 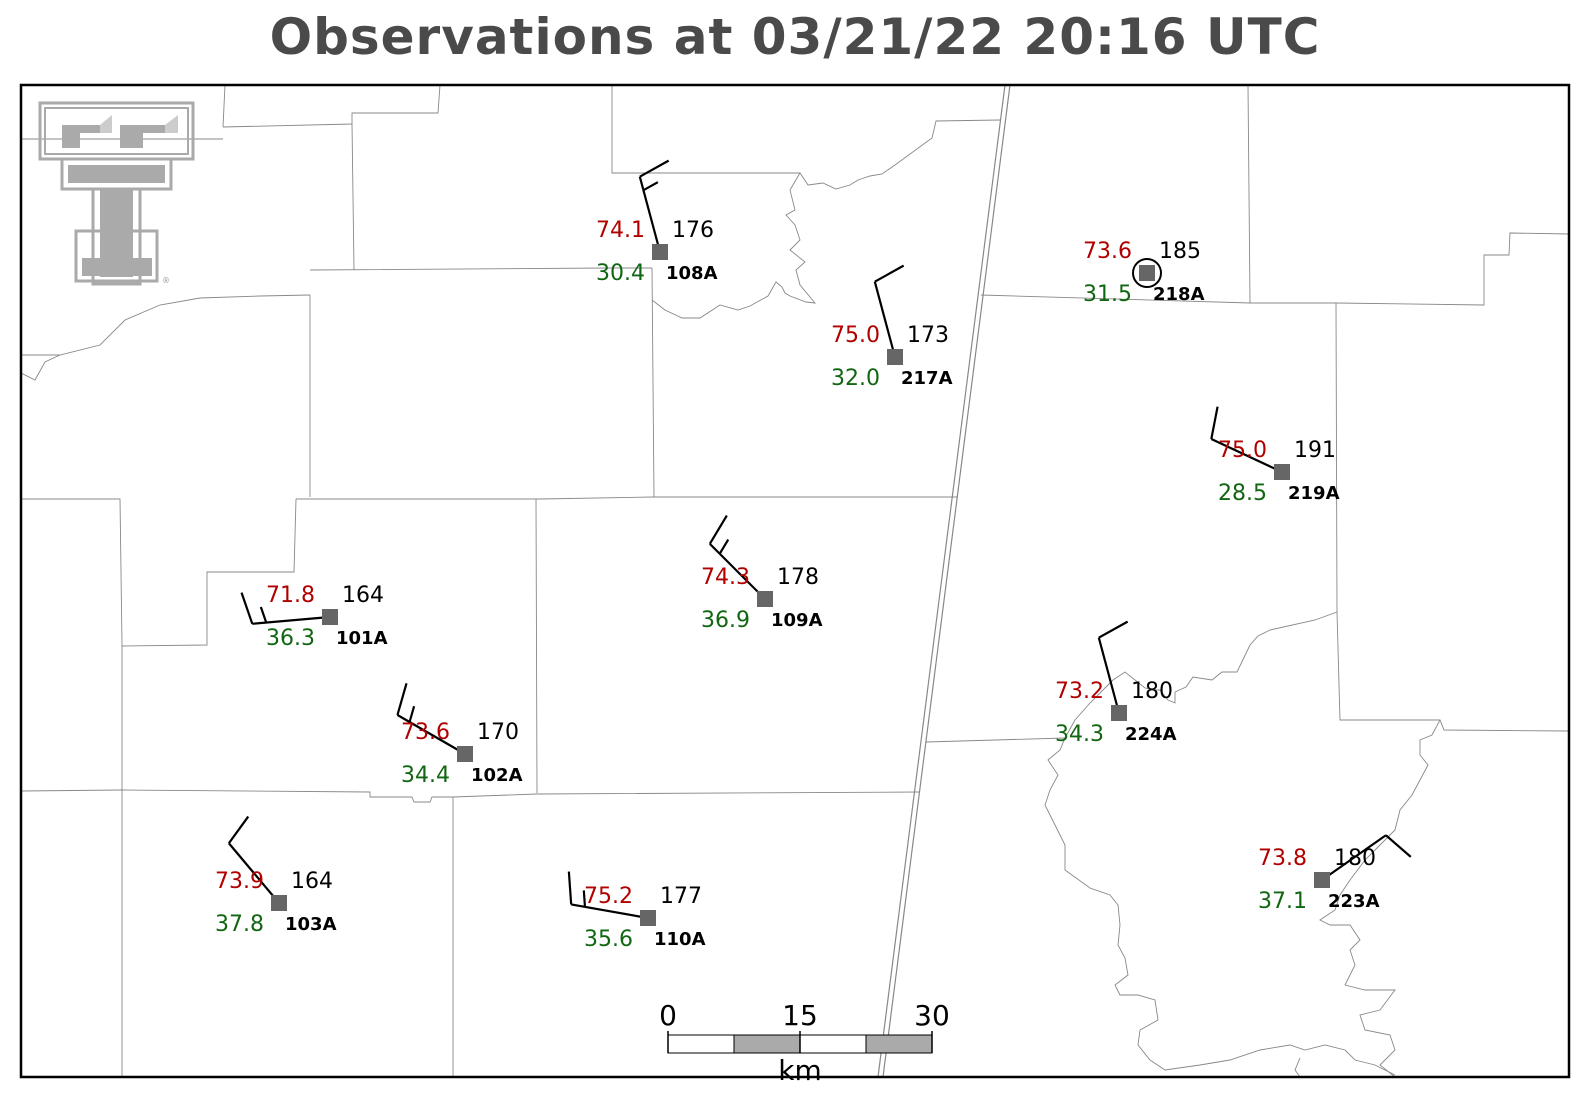 I want to click on dewpoint-label: 30.4, so click(x=620, y=273).